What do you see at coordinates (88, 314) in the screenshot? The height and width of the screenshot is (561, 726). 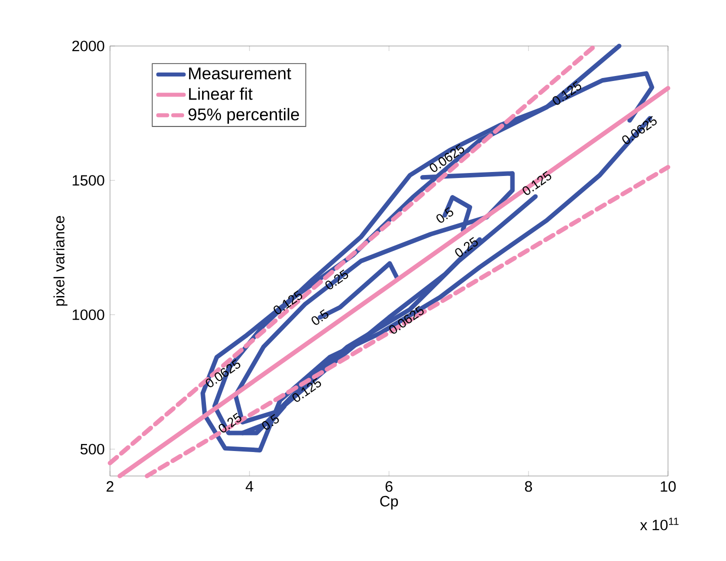 I see `y-tick-label: 1000` at bounding box center [88, 314].